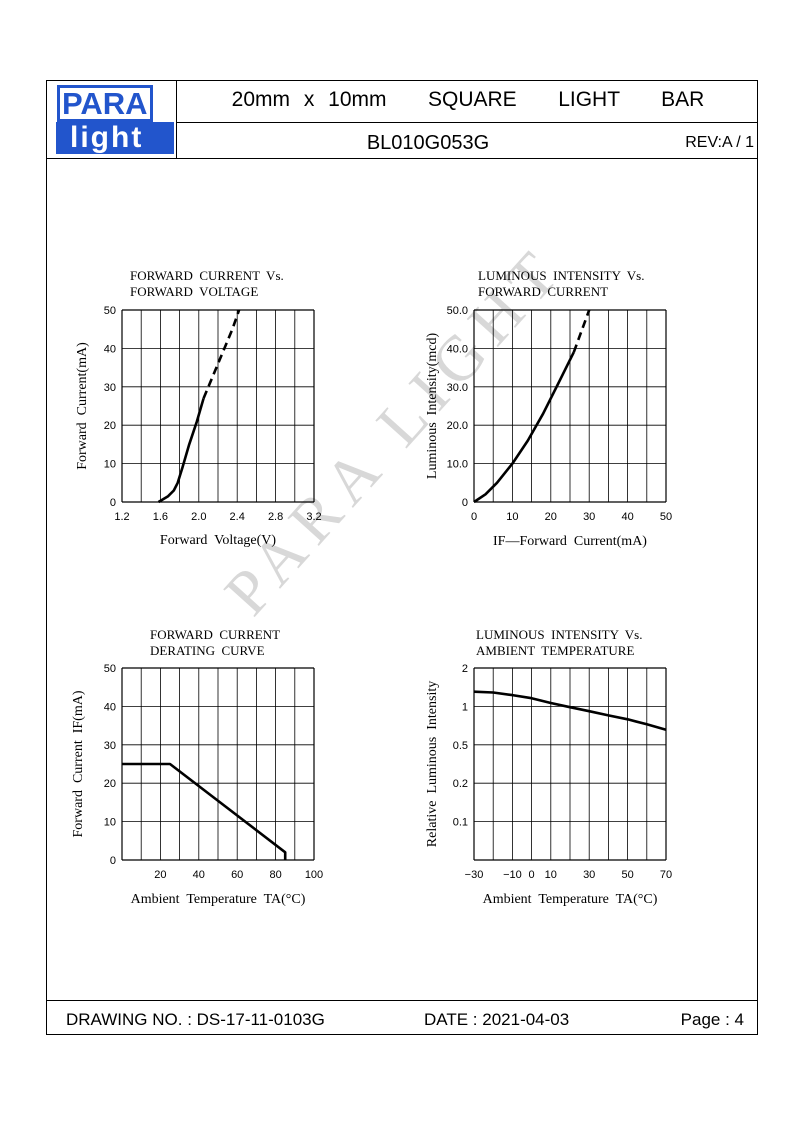 This screenshot has width=794, height=1123. What do you see at coordinates (432, 764) in the screenshot?
I see `chart4-y-axis-label: Relative Luminous Intensity` at bounding box center [432, 764].